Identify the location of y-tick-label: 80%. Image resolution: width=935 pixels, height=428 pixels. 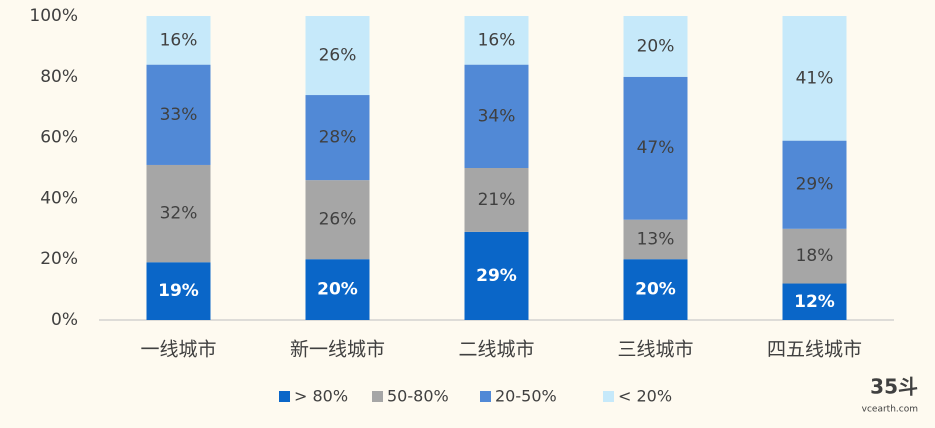
(59, 77).